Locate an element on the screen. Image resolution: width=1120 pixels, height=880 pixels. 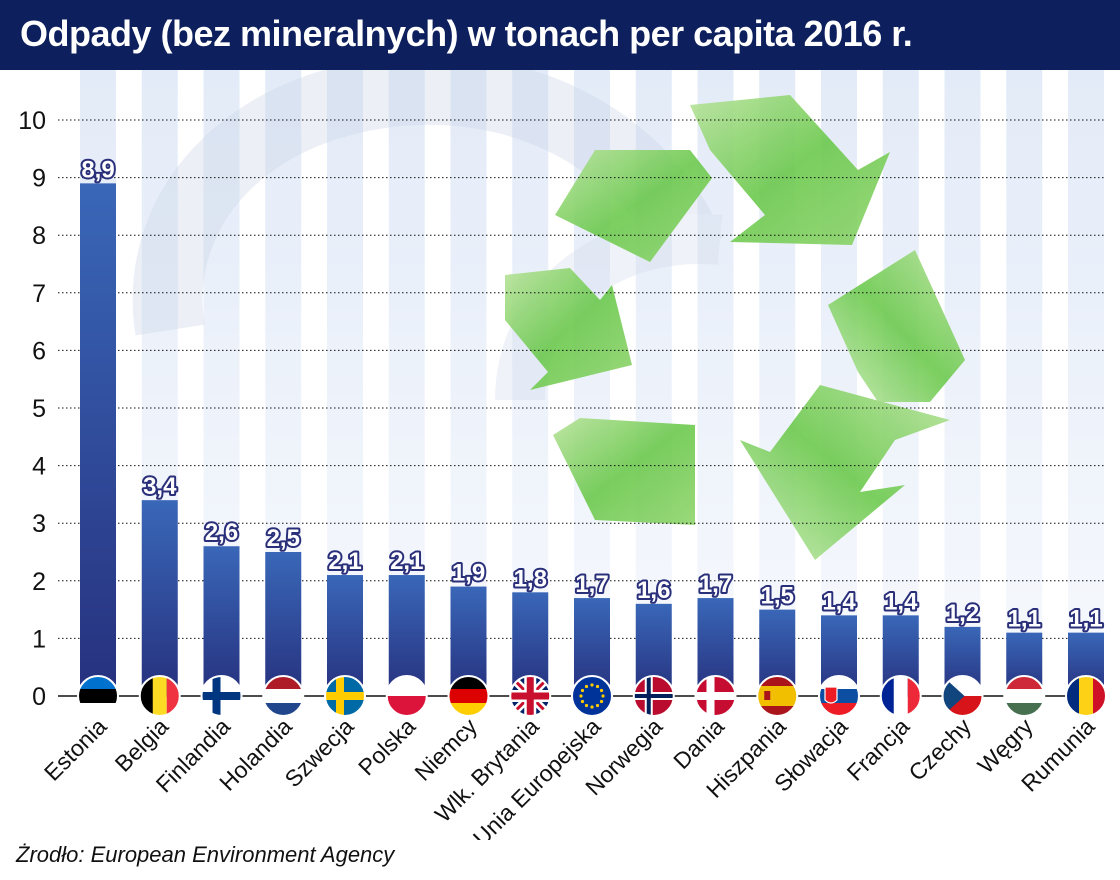
value-label: 1,6 is located at coordinates (653, 590).